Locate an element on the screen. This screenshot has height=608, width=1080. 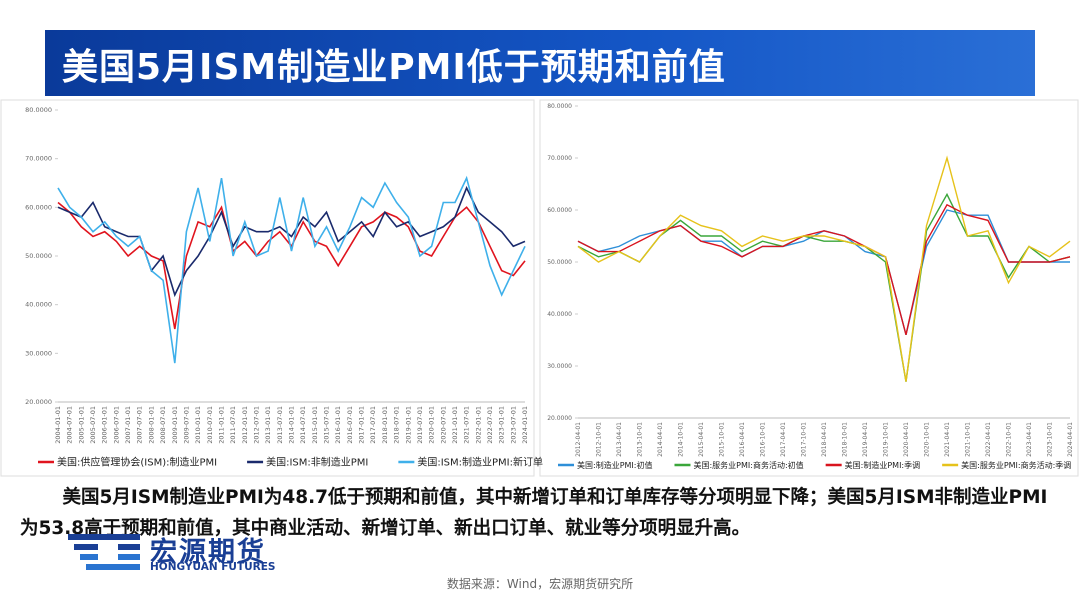
legend-label: 美国:ISM:制造业PMI:新订单 is located at coordinates (480, 462).